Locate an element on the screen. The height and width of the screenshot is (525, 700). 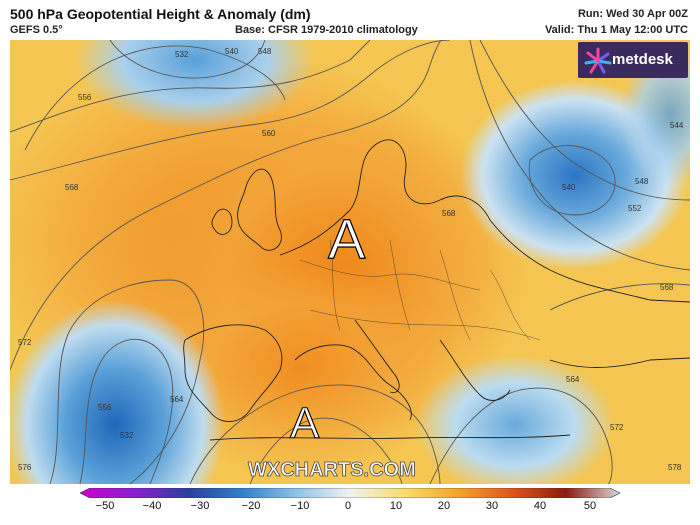
colorbar-tick: −20 is located at coordinates (251, 506).